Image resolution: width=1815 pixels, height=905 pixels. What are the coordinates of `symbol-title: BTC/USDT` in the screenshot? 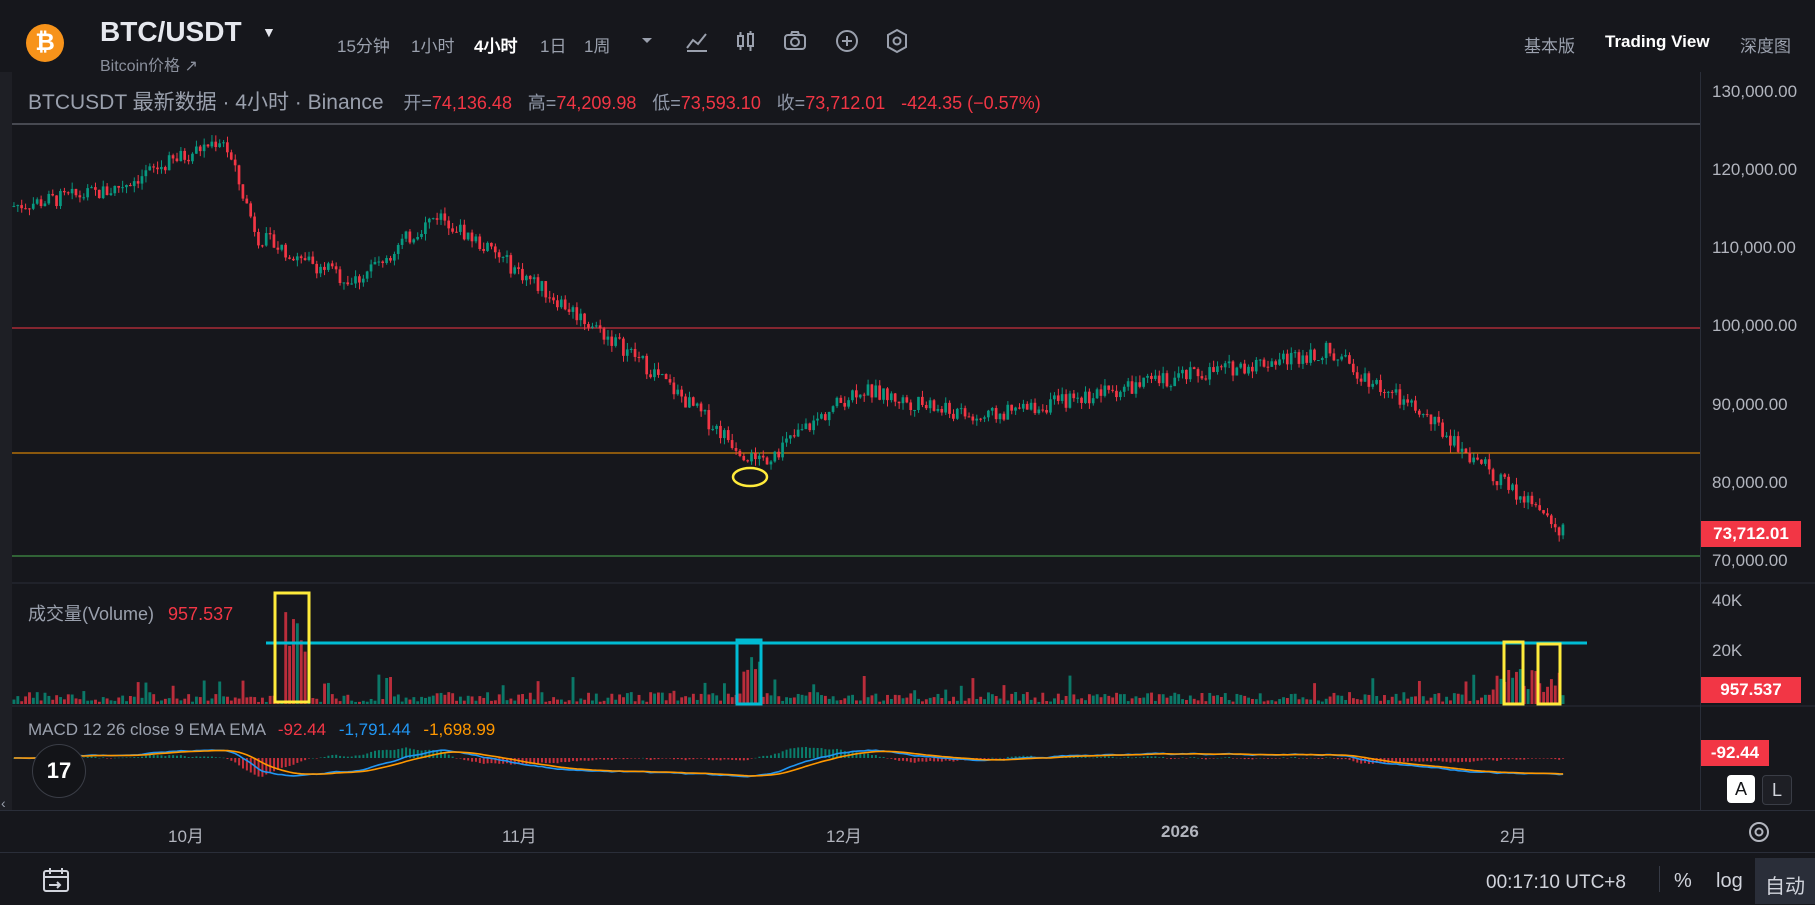 It's located at (171, 31).